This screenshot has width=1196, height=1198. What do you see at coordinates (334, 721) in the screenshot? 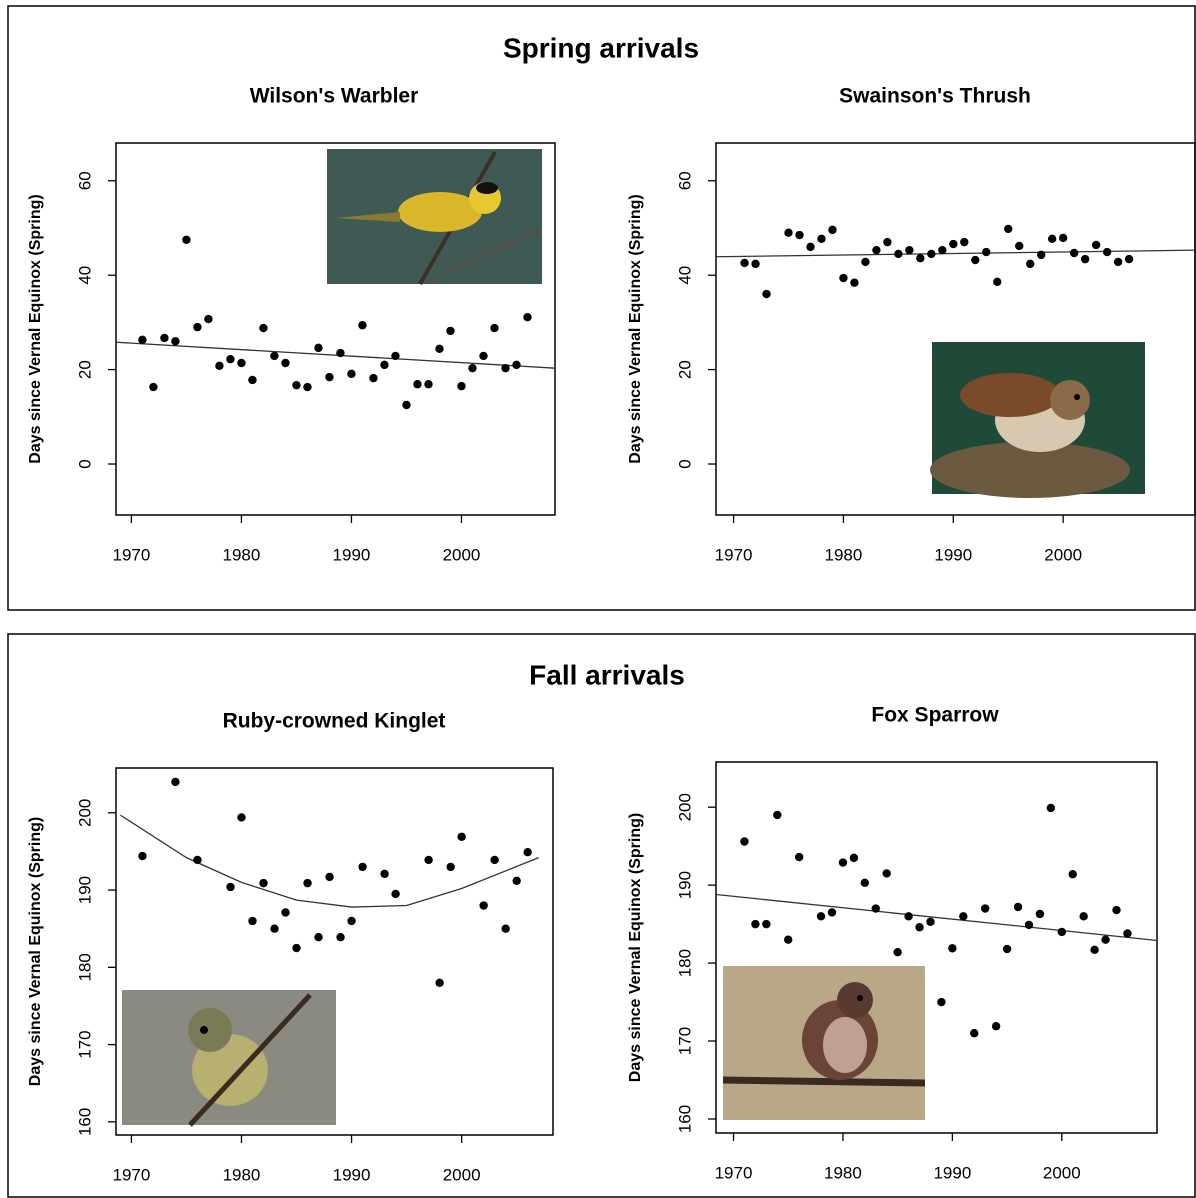
I see `chart-title: Ruby-crowned Kinglet` at bounding box center [334, 721].